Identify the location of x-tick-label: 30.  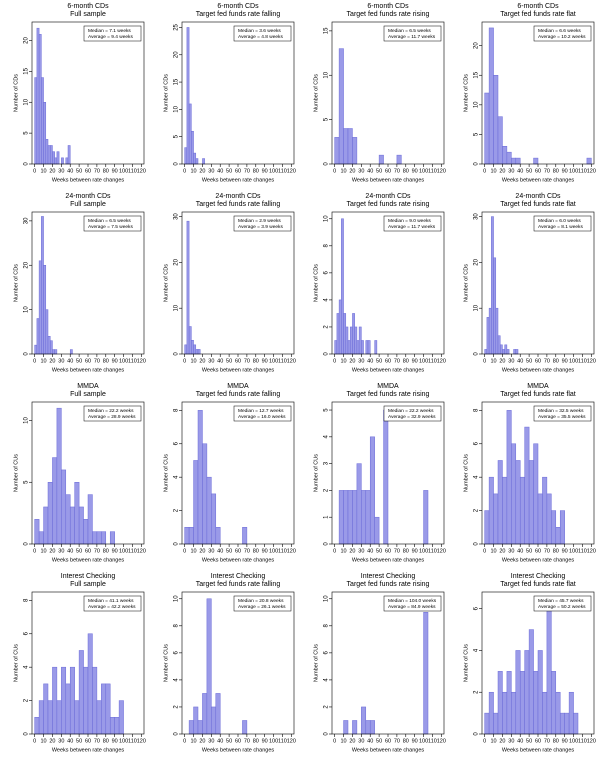
(511, 361).